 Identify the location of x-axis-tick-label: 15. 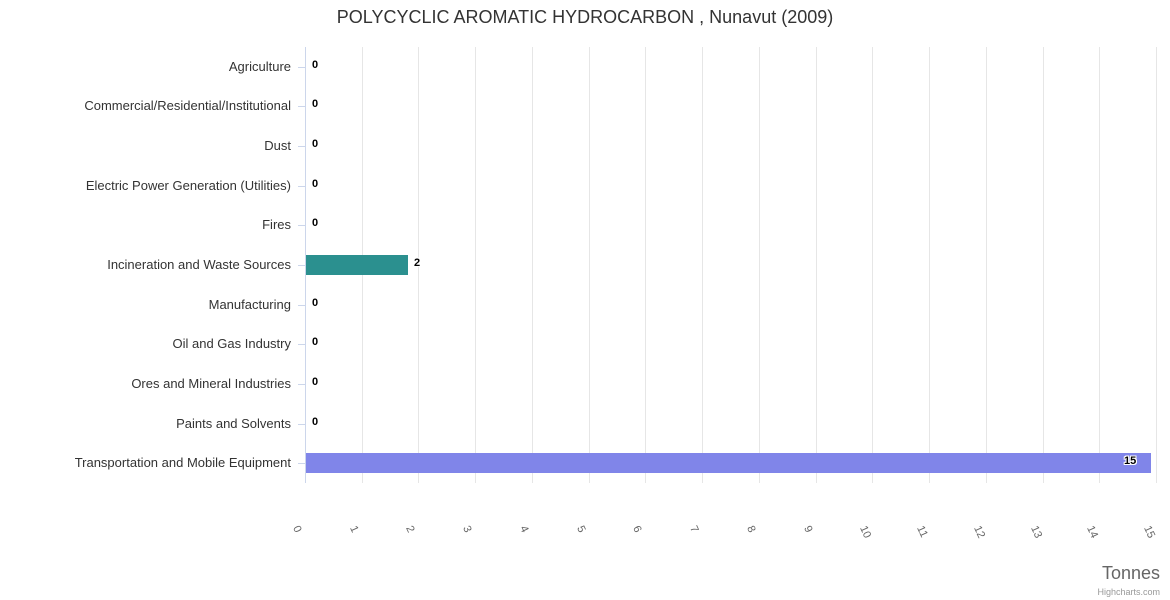
(1149, 532).